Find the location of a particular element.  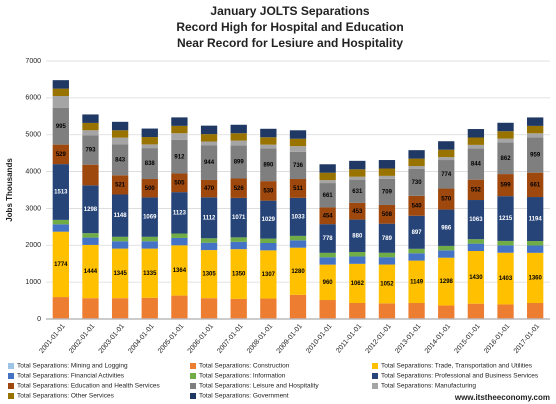

data-label: 1513 is located at coordinates (61, 193).